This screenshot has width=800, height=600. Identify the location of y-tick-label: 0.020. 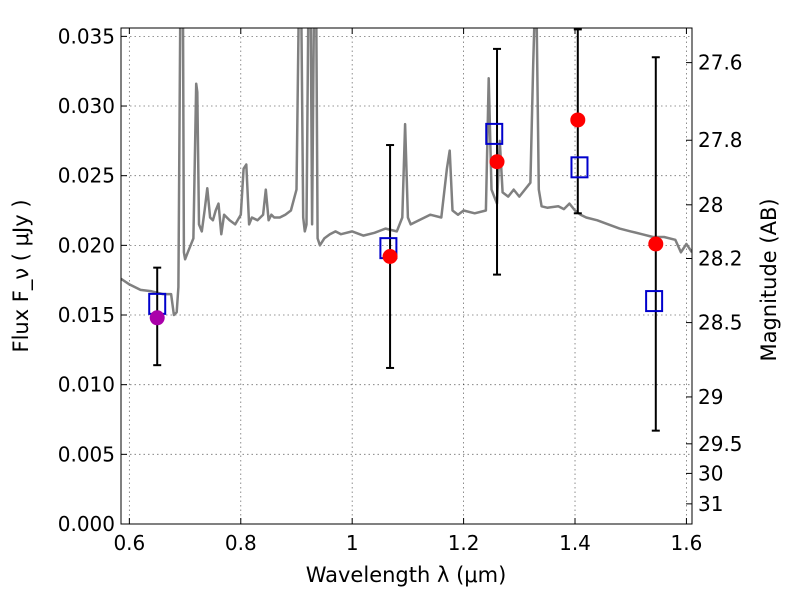
(86, 245).